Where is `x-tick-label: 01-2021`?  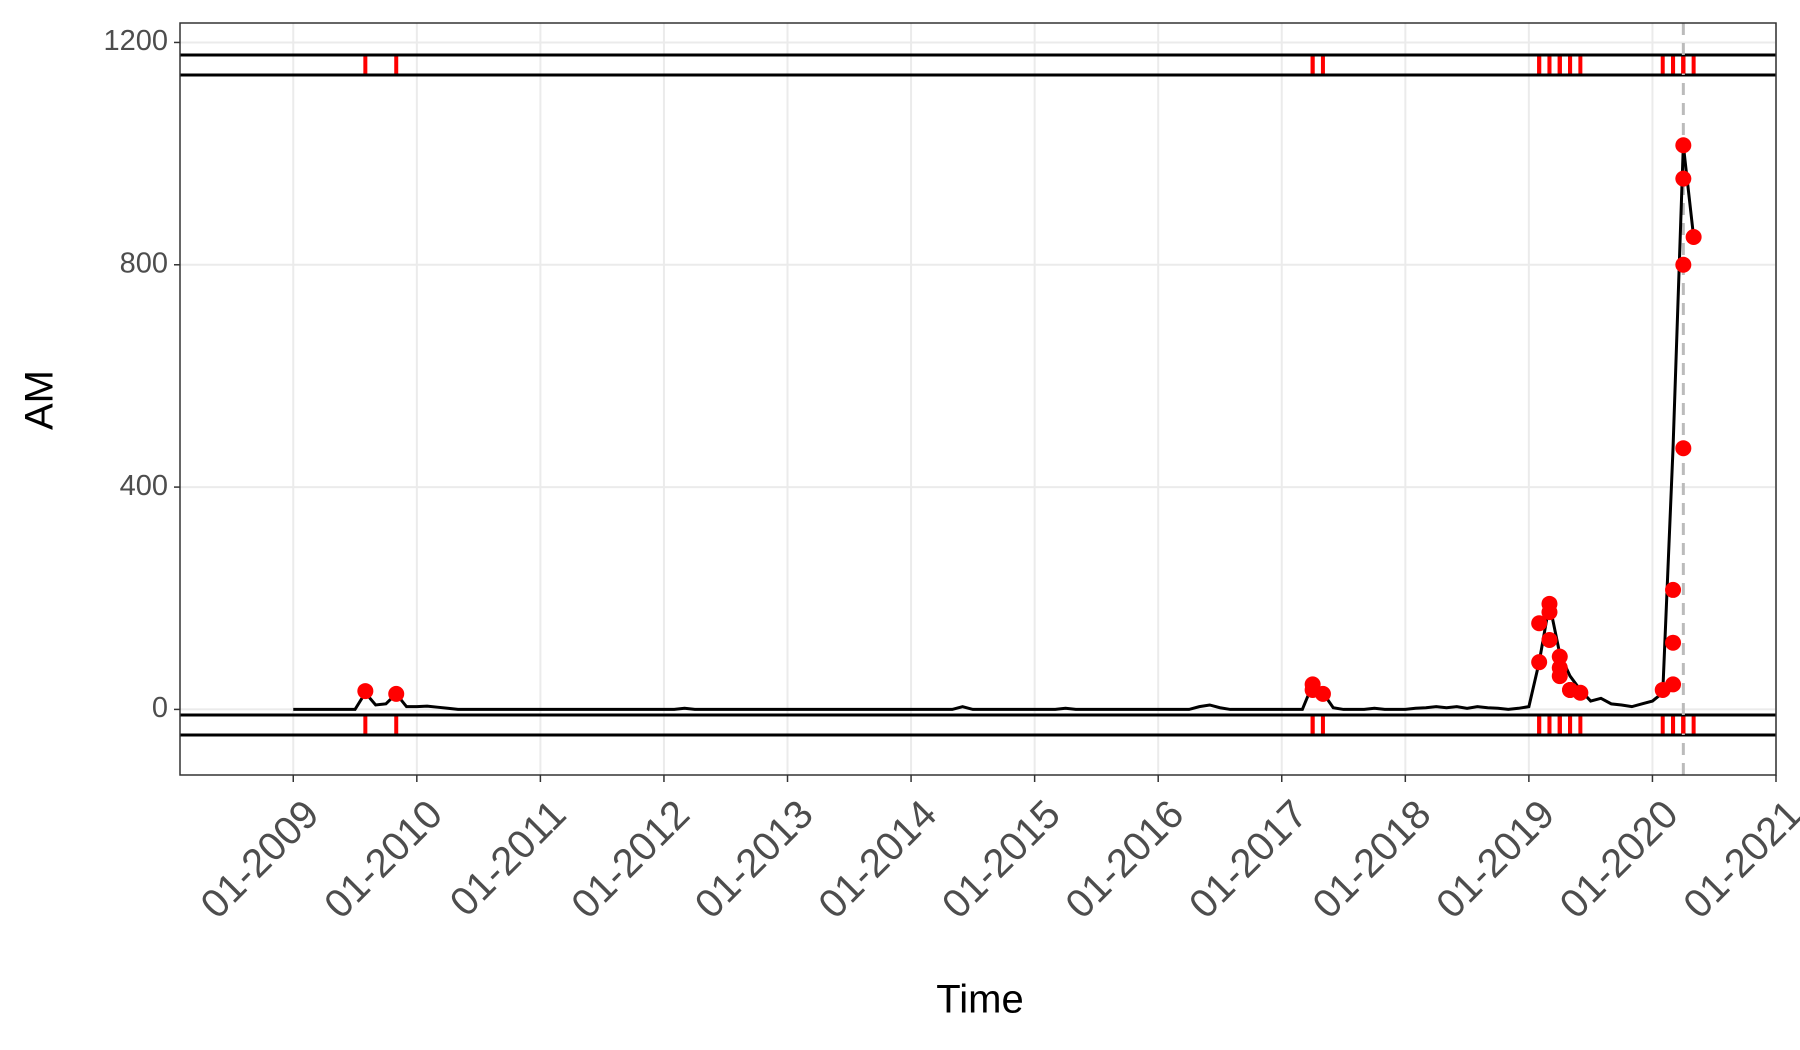 x-tick-label: 01-2021 is located at coordinates (1737, 859).